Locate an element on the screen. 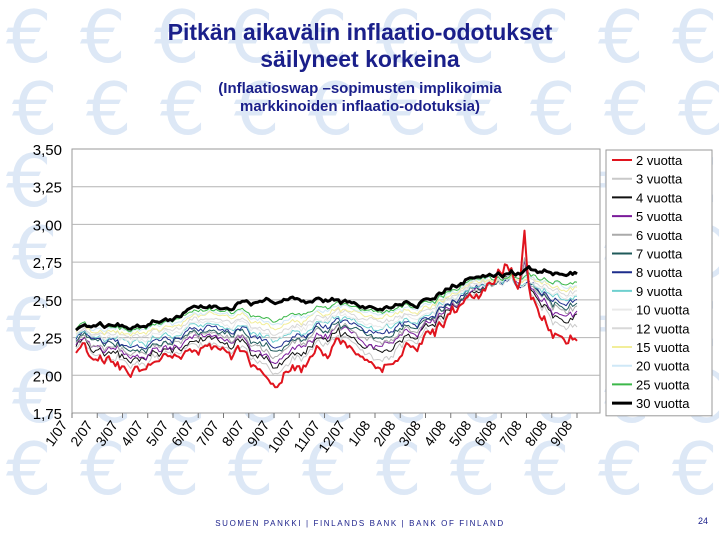 The width and height of the screenshot is (720, 540). legend-label: 30 vuotta is located at coordinates (663, 403).